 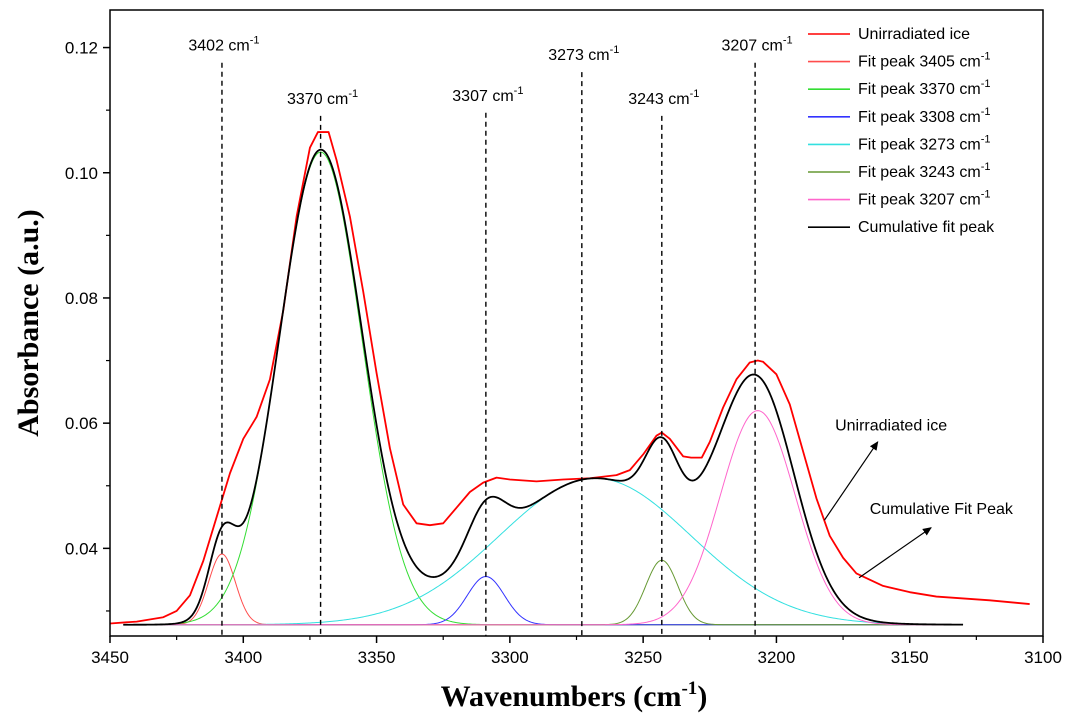 I want to click on peak-marker-label-3: 3273 cm-1, so click(x=583, y=54).